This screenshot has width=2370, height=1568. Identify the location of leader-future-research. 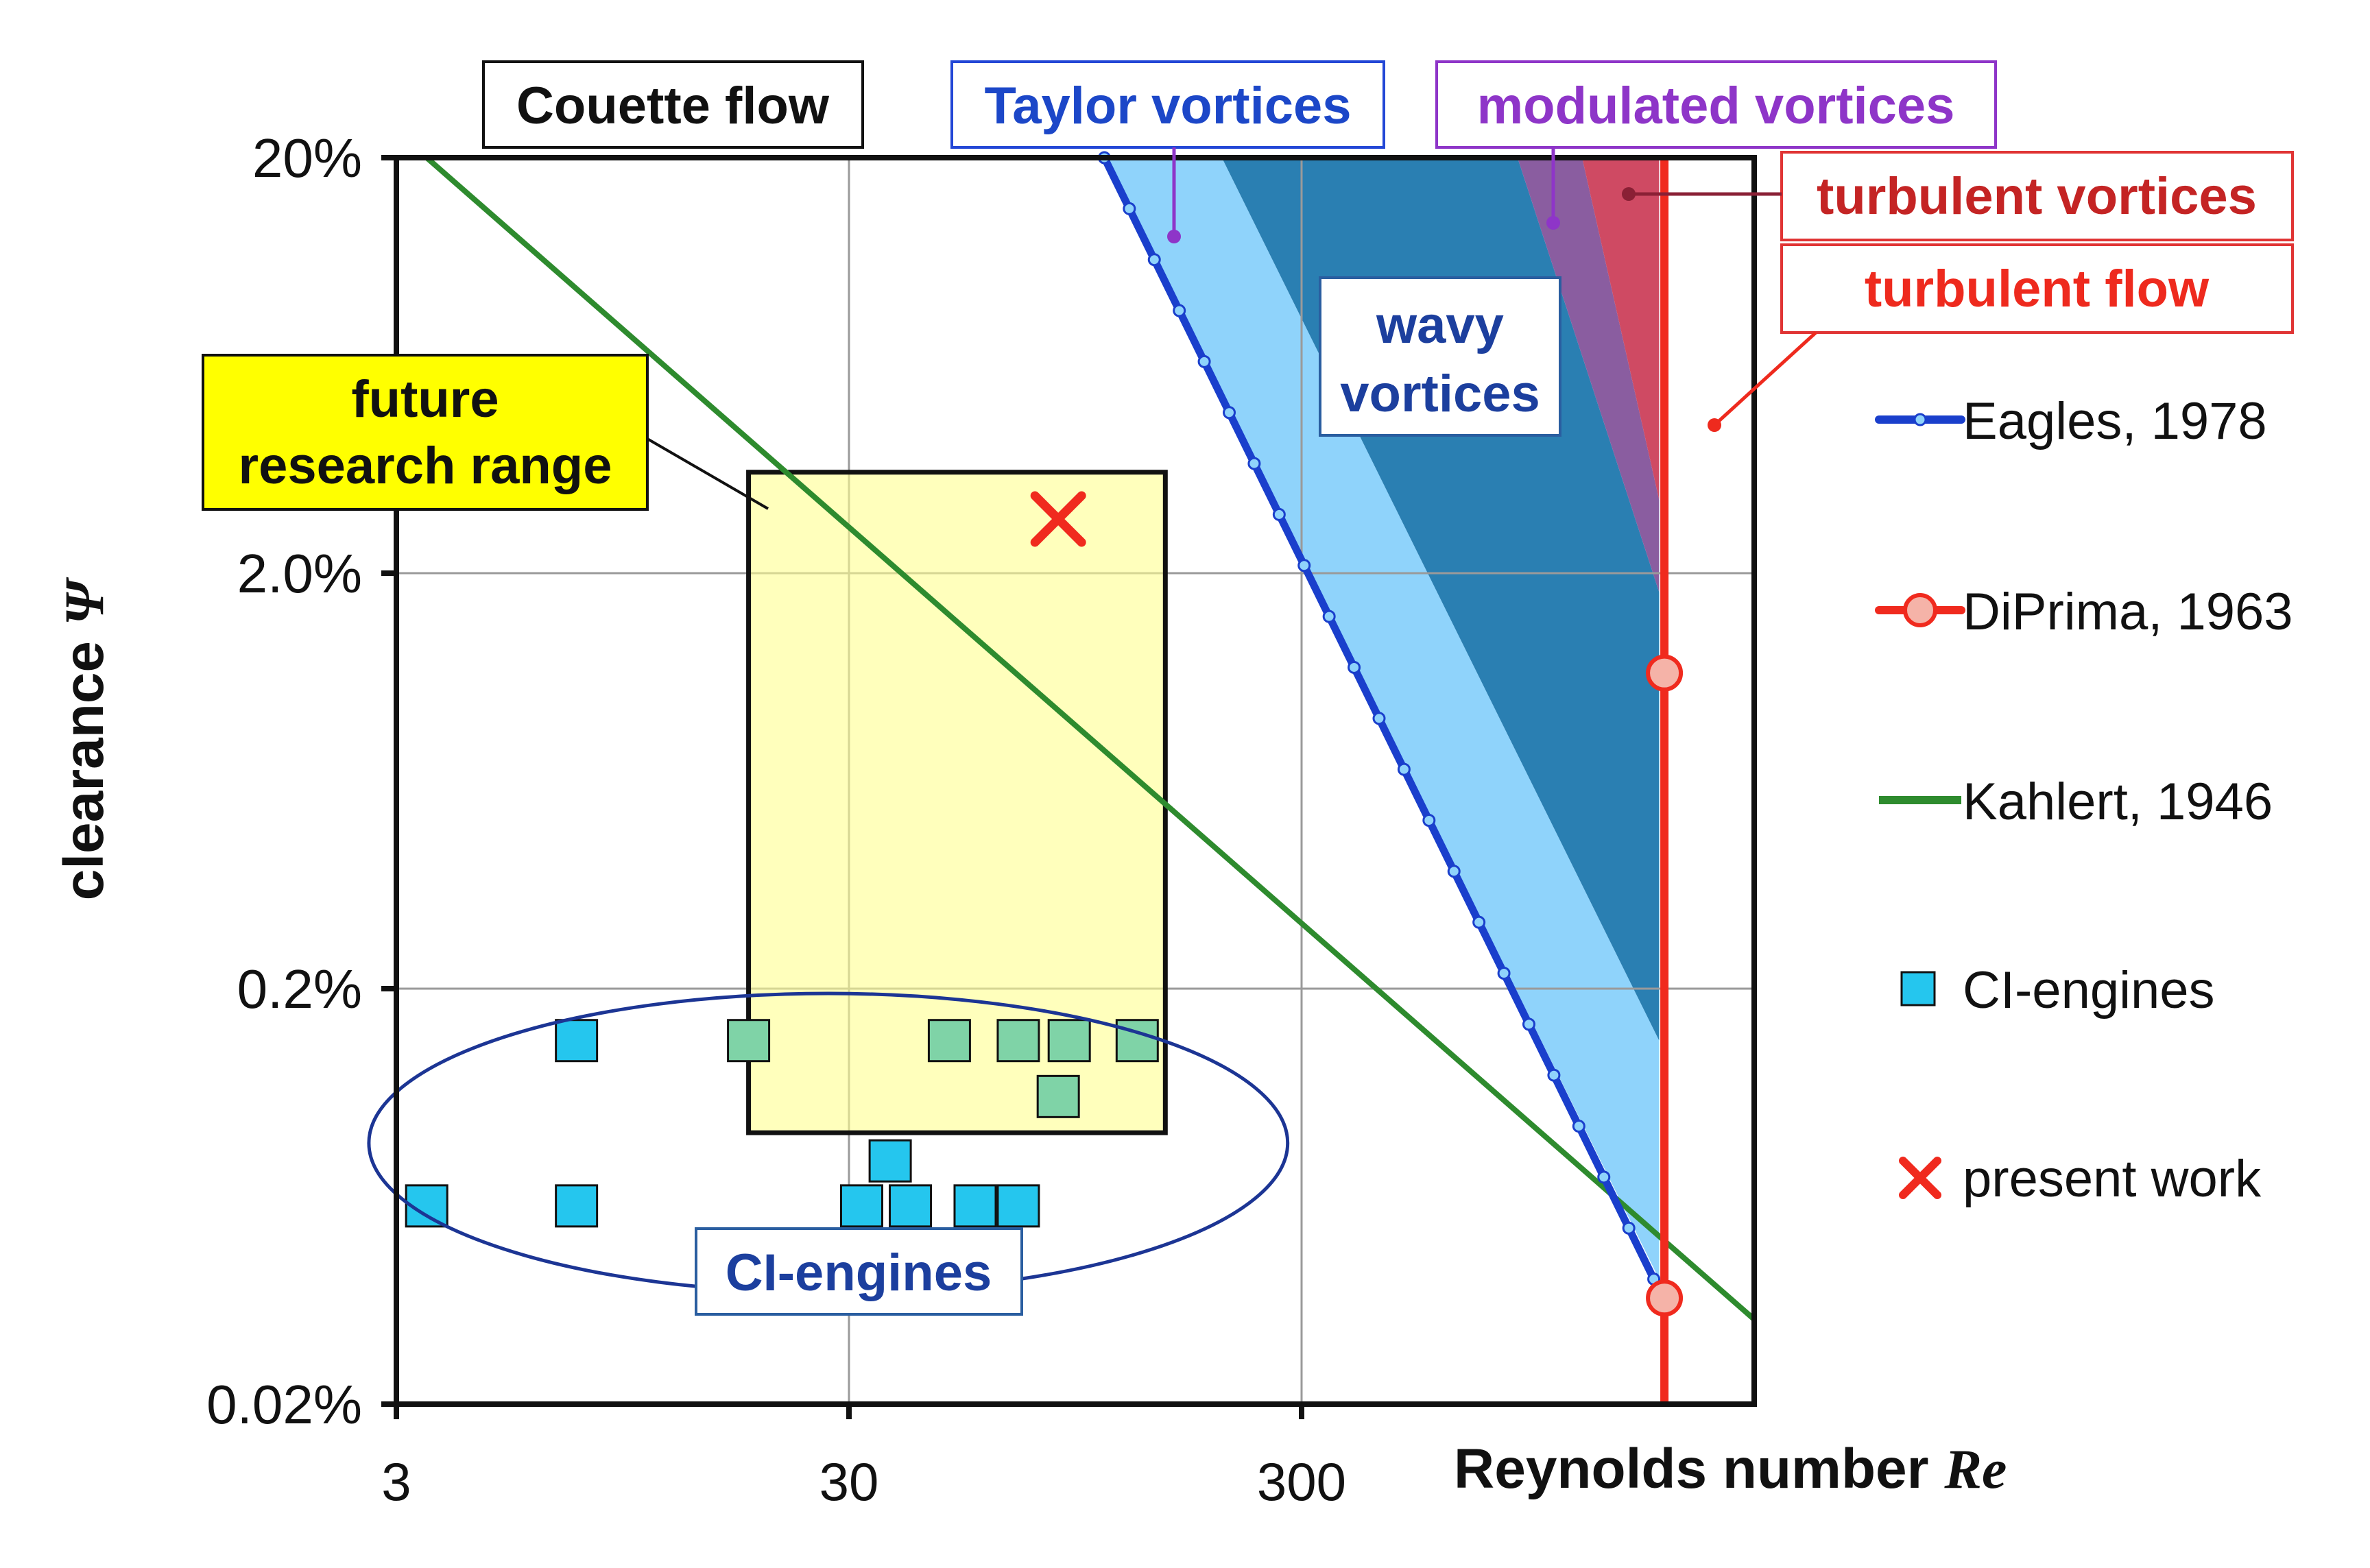
(707, 474).